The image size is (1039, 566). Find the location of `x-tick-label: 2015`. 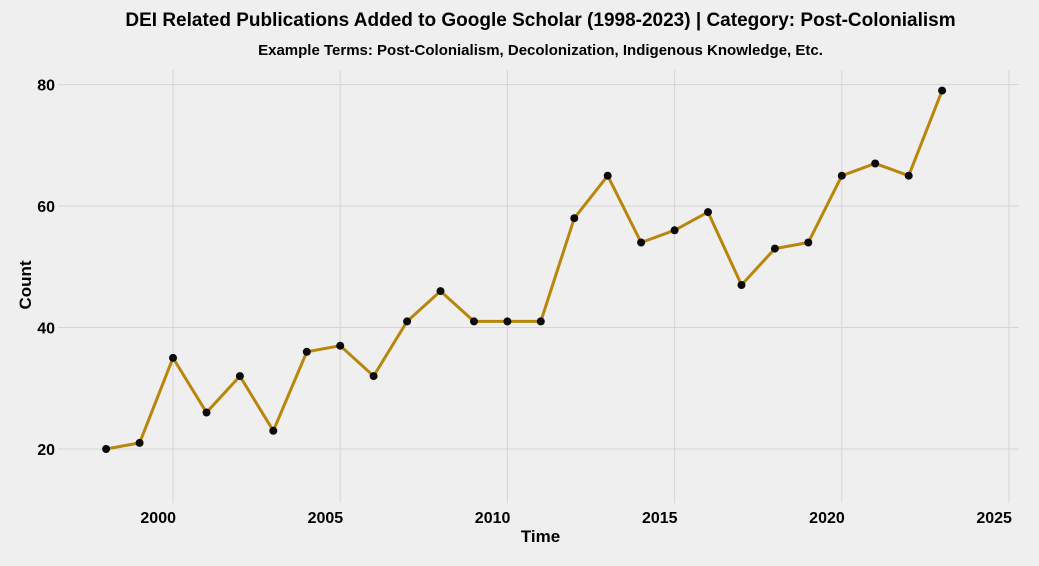

x-tick-label: 2015 is located at coordinates (660, 518).